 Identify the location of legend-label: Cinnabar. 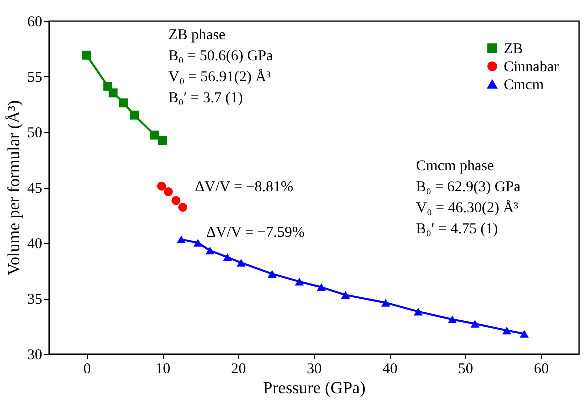
(531, 68).